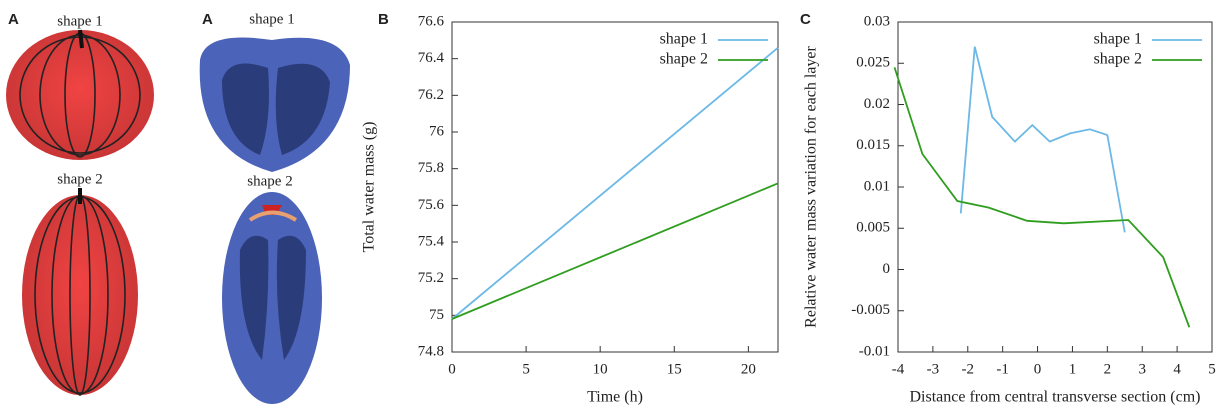 The image size is (1227, 412). Describe the element at coordinates (873, 63) in the screenshot. I see `y-tick-label: 0.025` at that location.